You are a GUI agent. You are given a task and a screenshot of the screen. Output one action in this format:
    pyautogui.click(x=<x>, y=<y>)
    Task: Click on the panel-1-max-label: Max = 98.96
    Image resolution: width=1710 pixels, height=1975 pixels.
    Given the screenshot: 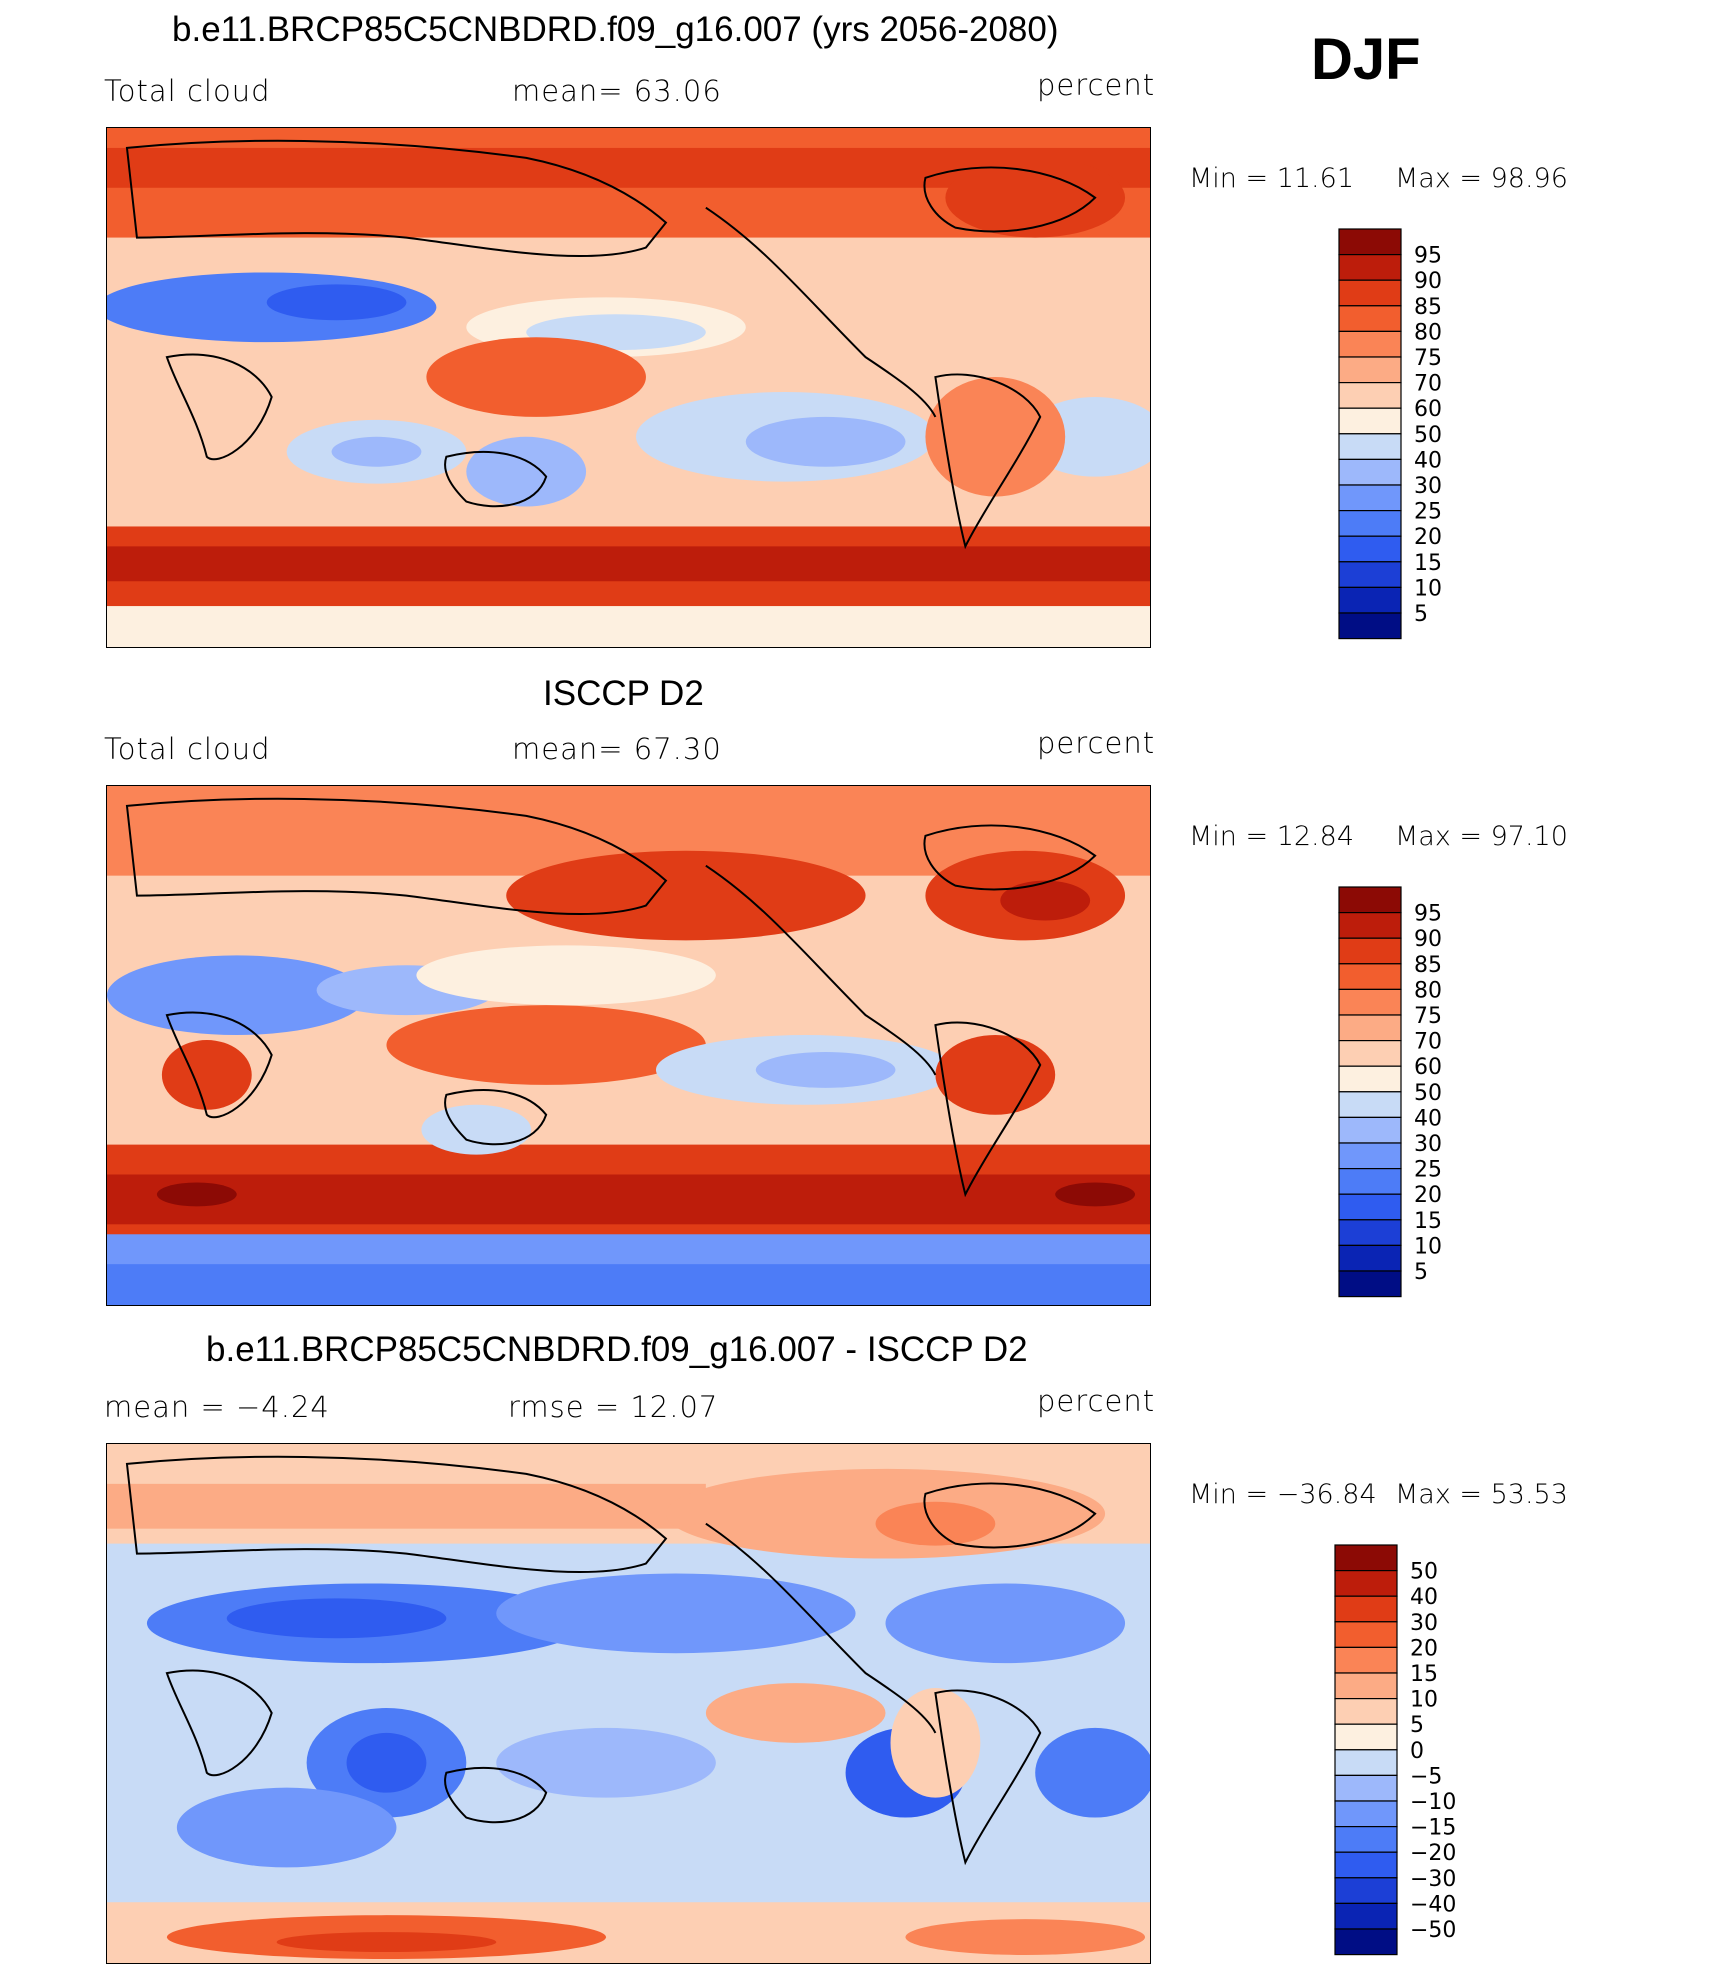 What is the action you would take?
    pyautogui.click(x=1481, y=178)
    